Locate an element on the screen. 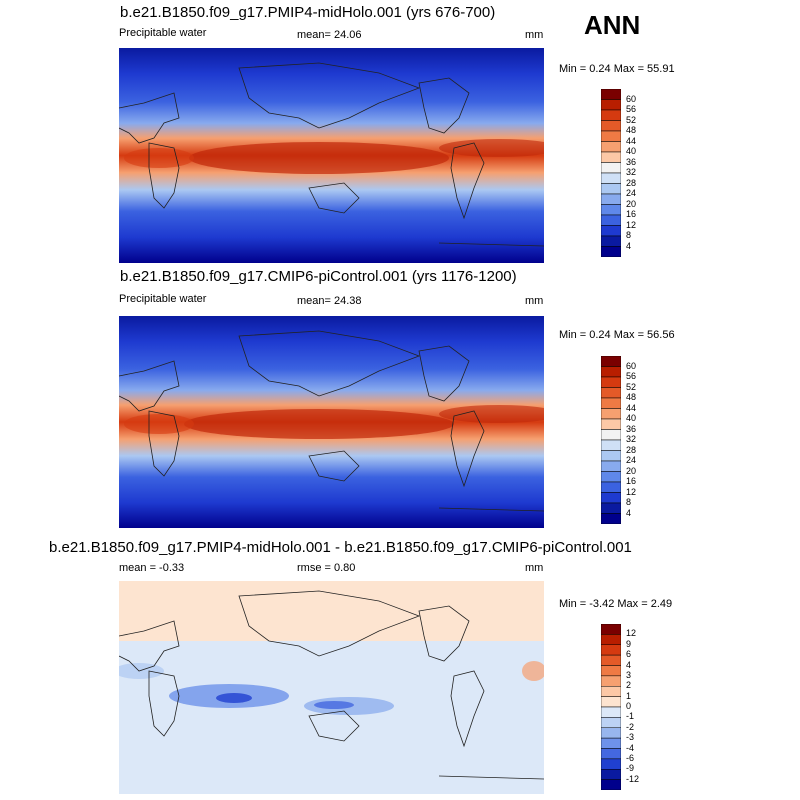  panel1-coastlines is located at coordinates (331, 154).